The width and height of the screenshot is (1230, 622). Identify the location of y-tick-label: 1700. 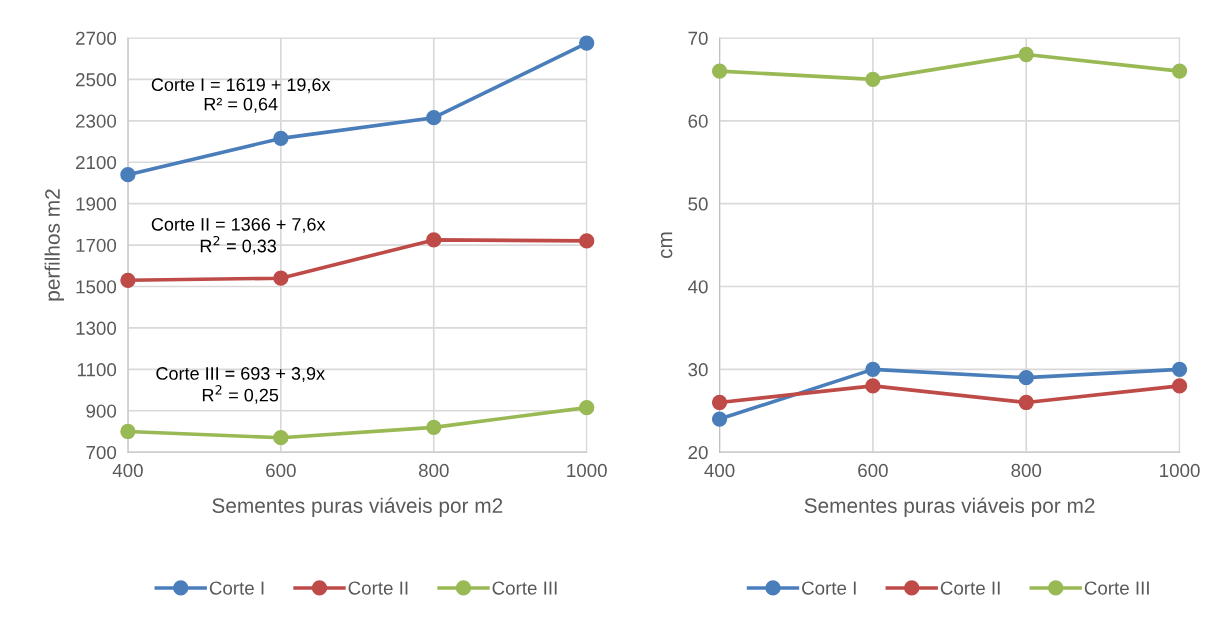
(96, 245).